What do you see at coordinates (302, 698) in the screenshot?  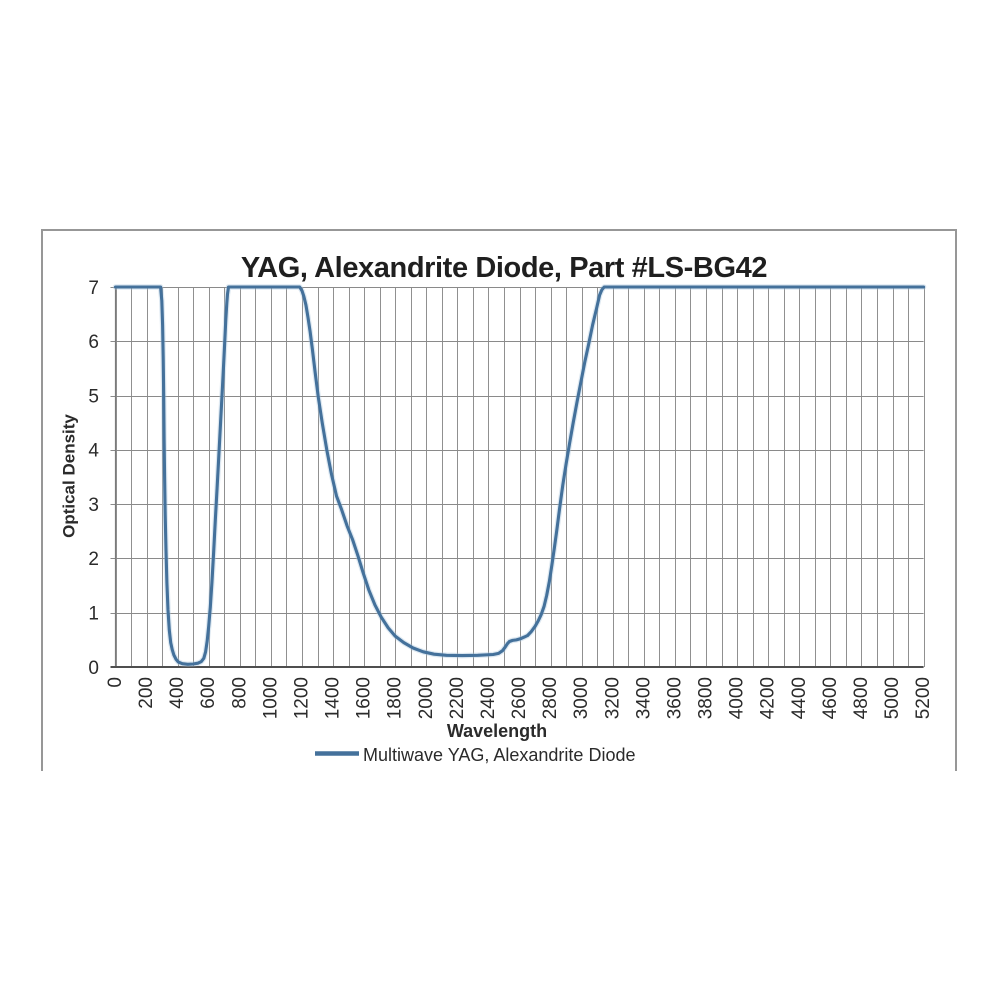 I see `svg-text: 1200` at bounding box center [302, 698].